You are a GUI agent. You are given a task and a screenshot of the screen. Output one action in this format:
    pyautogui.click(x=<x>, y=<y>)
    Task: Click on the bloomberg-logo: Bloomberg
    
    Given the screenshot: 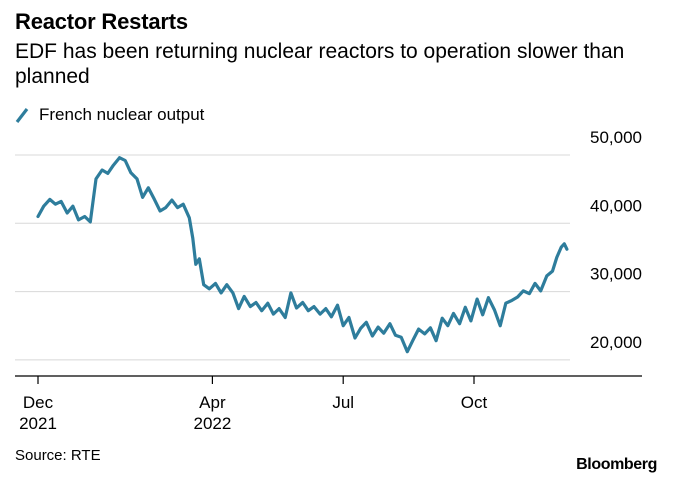 What is the action you would take?
    pyautogui.click(x=616, y=464)
    